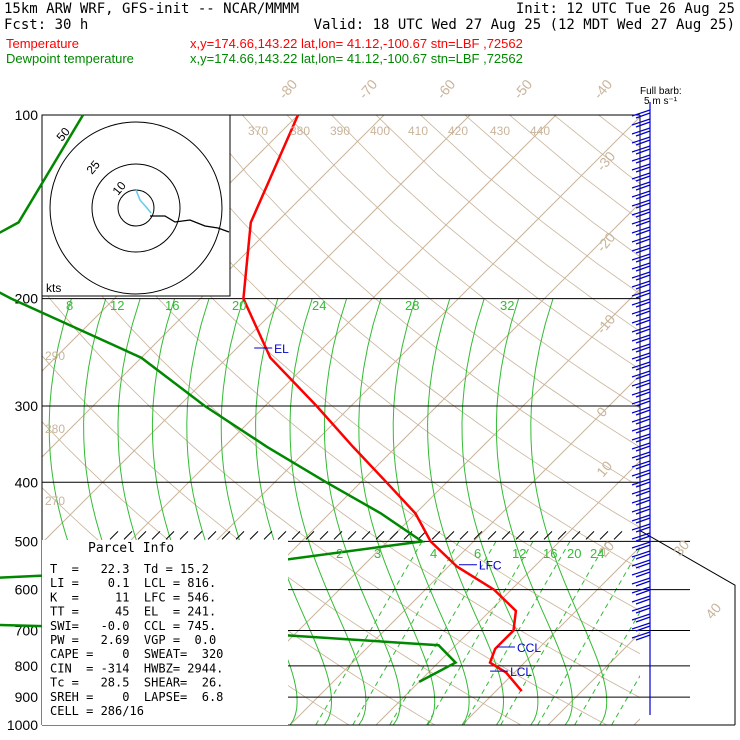 The width and height of the screenshot is (740, 740). Describe the element at coordinates (27, 541) in the screenshot. I see `pressure-tick-label: 500` at that location.